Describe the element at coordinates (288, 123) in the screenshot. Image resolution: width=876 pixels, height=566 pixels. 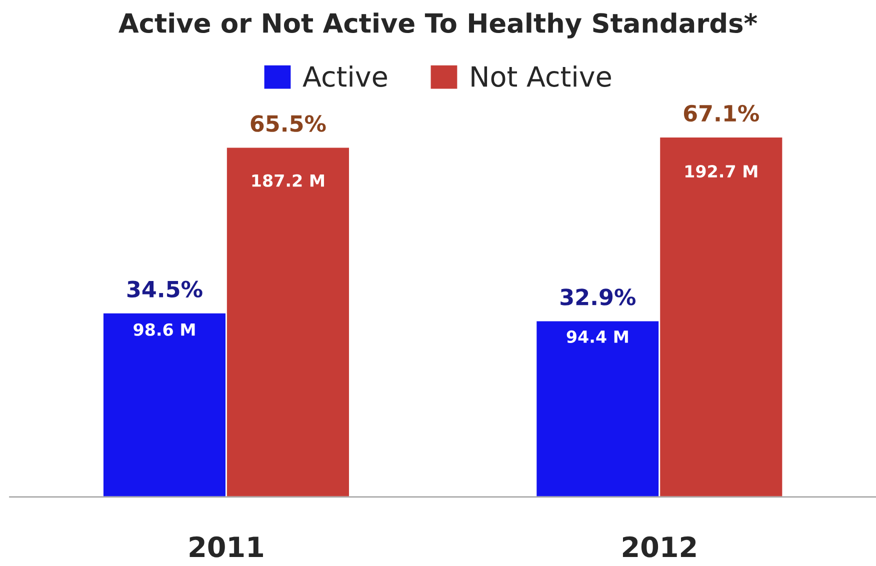
I see `annotation: 65.5%` at that location.